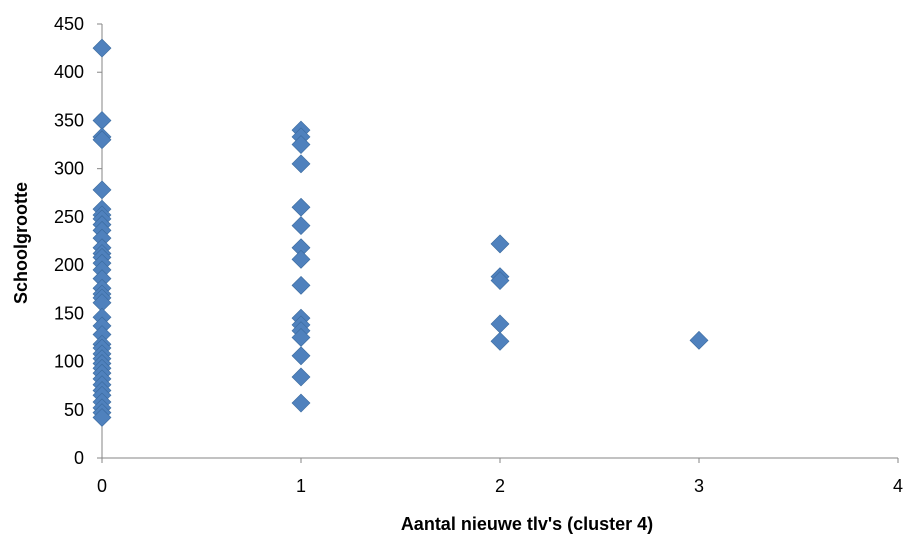 The width and height of the screenshot is (907, 537). Describe the element at coordinates (21, 243) in the screenshot. I see `y-axis-title: Schoolgrootte` at that location.